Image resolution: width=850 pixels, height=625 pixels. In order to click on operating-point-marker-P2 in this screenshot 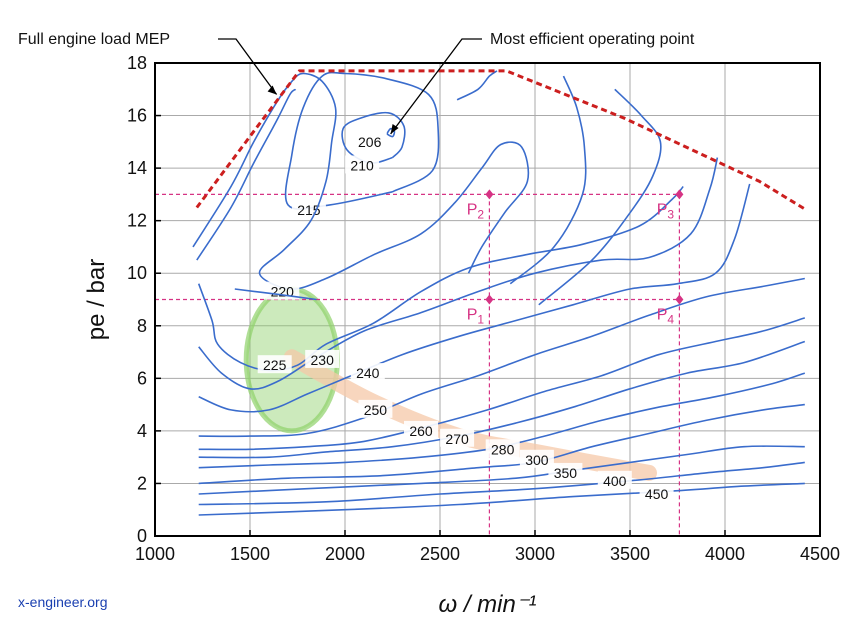, I will do `click(489, 194)`.